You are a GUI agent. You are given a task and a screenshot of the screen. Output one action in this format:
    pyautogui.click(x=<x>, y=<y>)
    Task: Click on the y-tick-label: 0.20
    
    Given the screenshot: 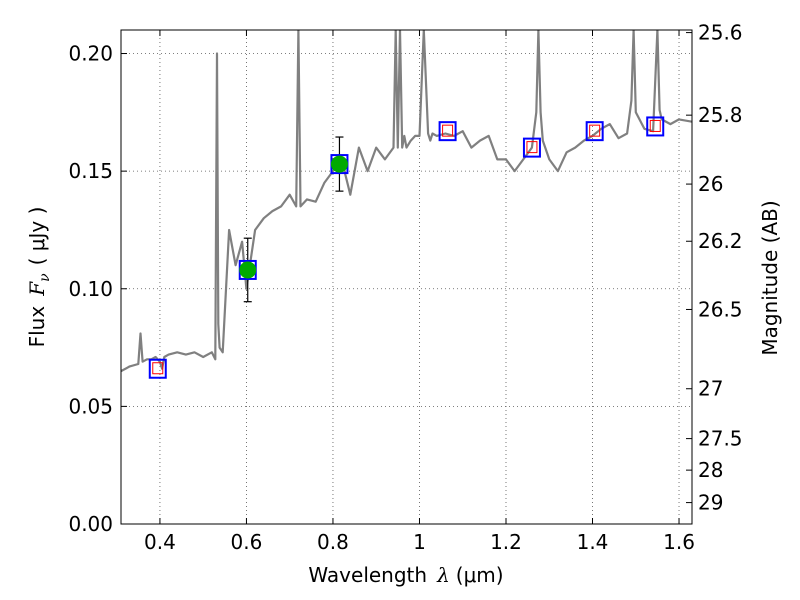 What is the action you would take?
    pyautogui.click(x=90, y=54)
    